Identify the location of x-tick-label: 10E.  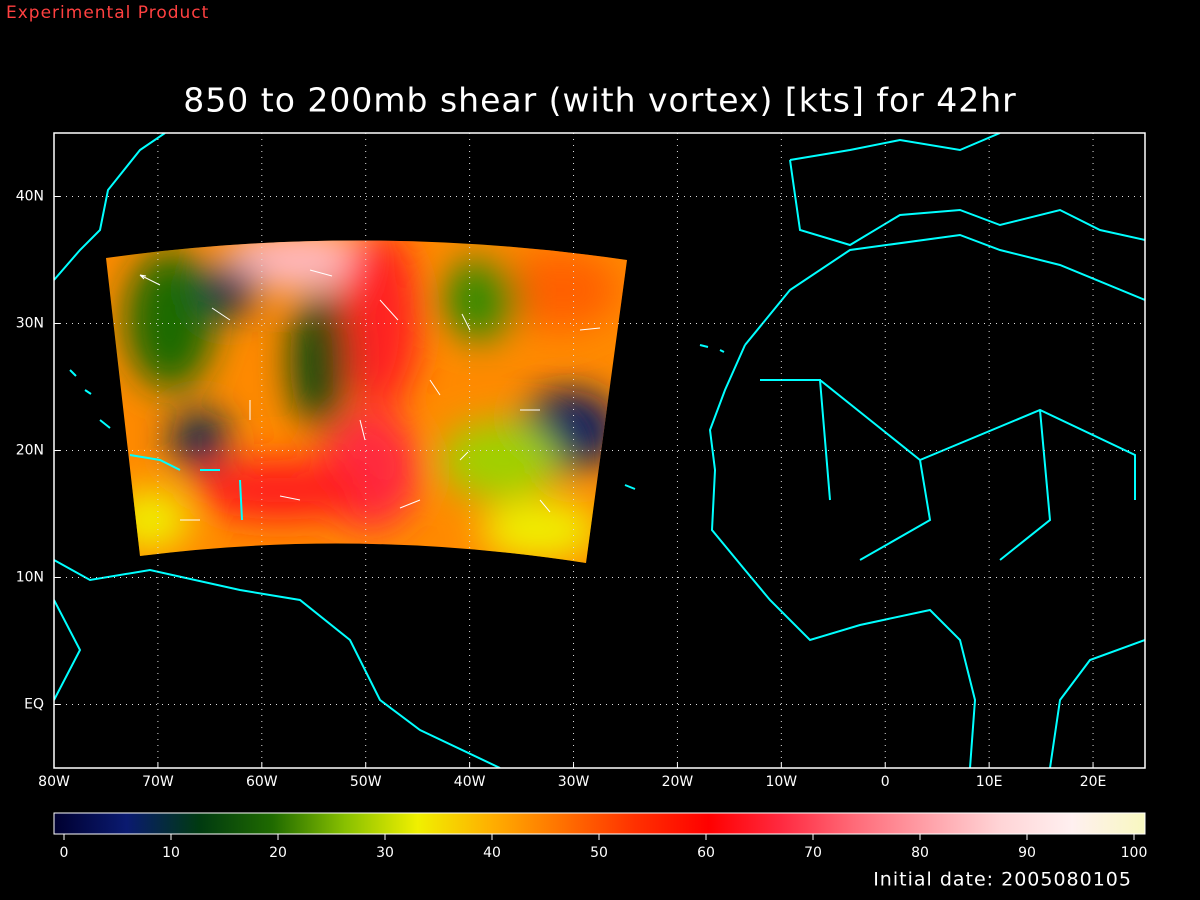
(989, 782).